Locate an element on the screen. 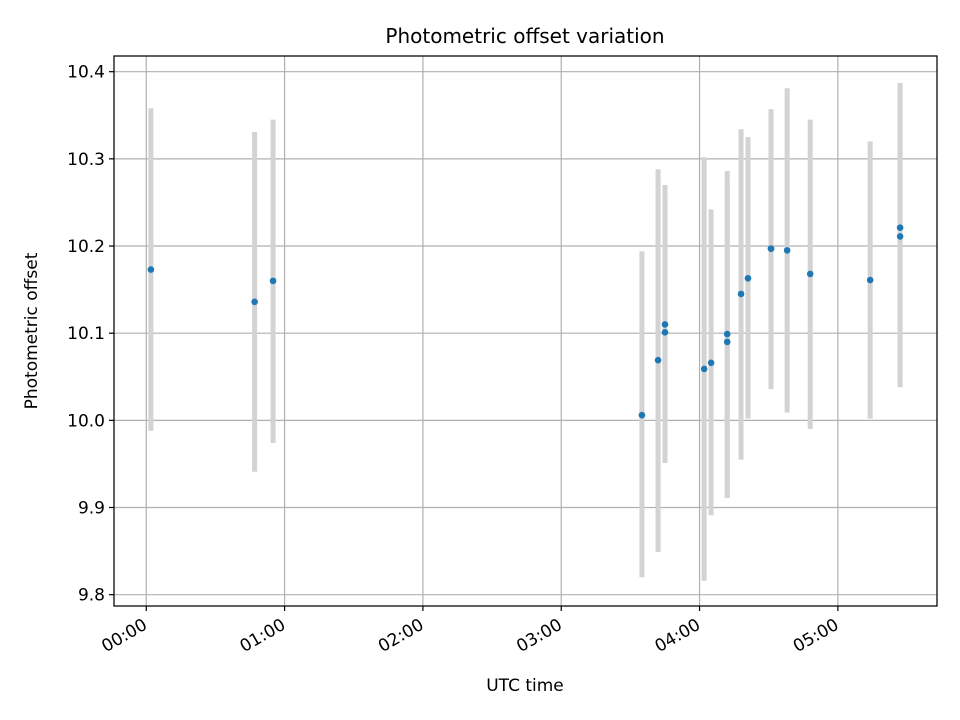  y-tick-label: 10.3 is located at coordinates (86, 160).